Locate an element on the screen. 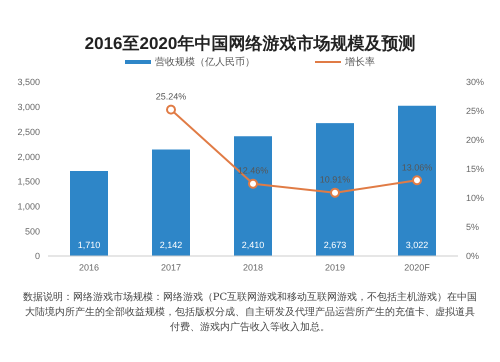 The image size is (500, 362). y-tick-label: 3,000 is located at coordinates (28, 107).